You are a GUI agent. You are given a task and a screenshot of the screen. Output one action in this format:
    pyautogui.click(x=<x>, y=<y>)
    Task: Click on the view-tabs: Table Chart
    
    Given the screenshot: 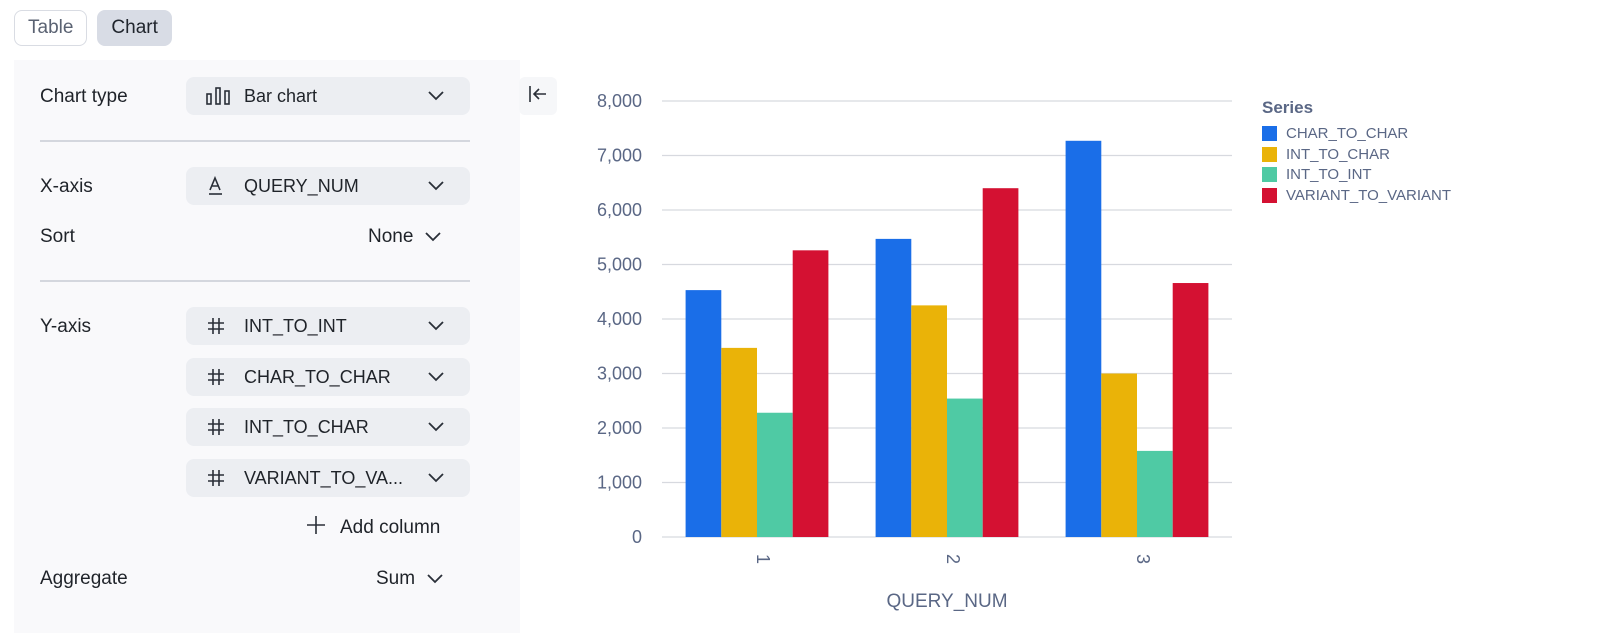 What is the action you would take?
    pyautogui.click(x=93, y=28)
    